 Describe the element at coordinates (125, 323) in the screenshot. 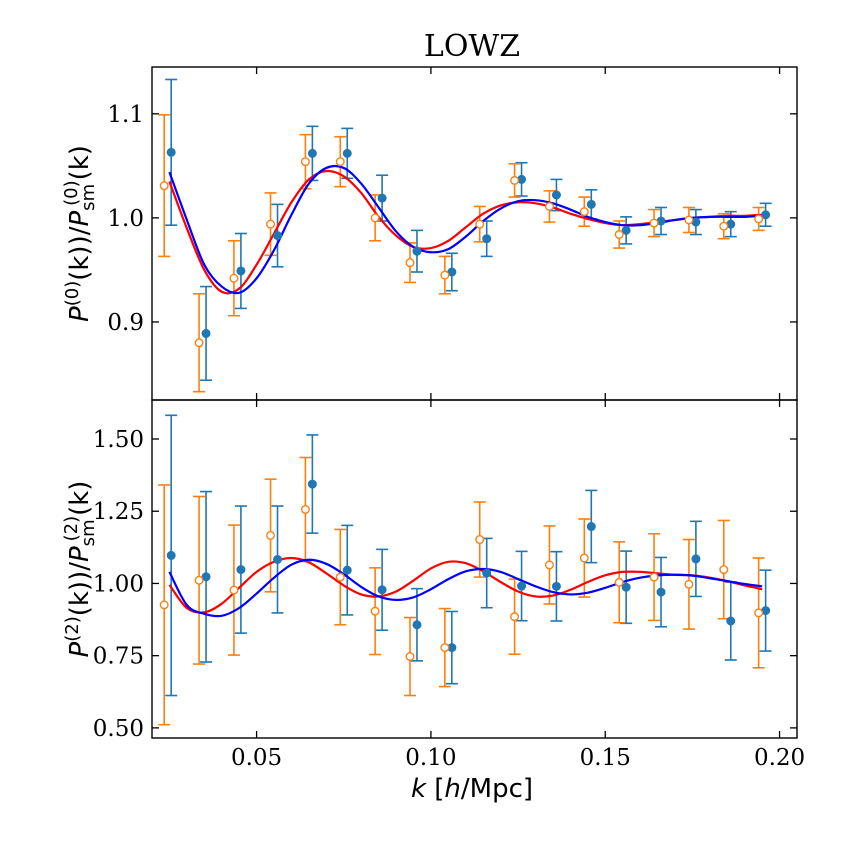

I see `y-tick-label-monopole: 0.9` at that location.